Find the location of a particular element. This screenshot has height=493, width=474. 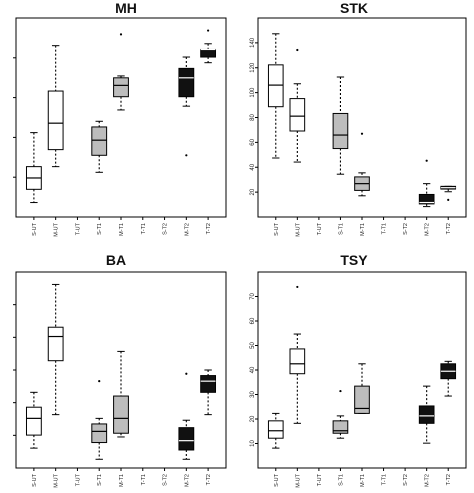

ytick-label: 50 is located at coordinates (253, 345).